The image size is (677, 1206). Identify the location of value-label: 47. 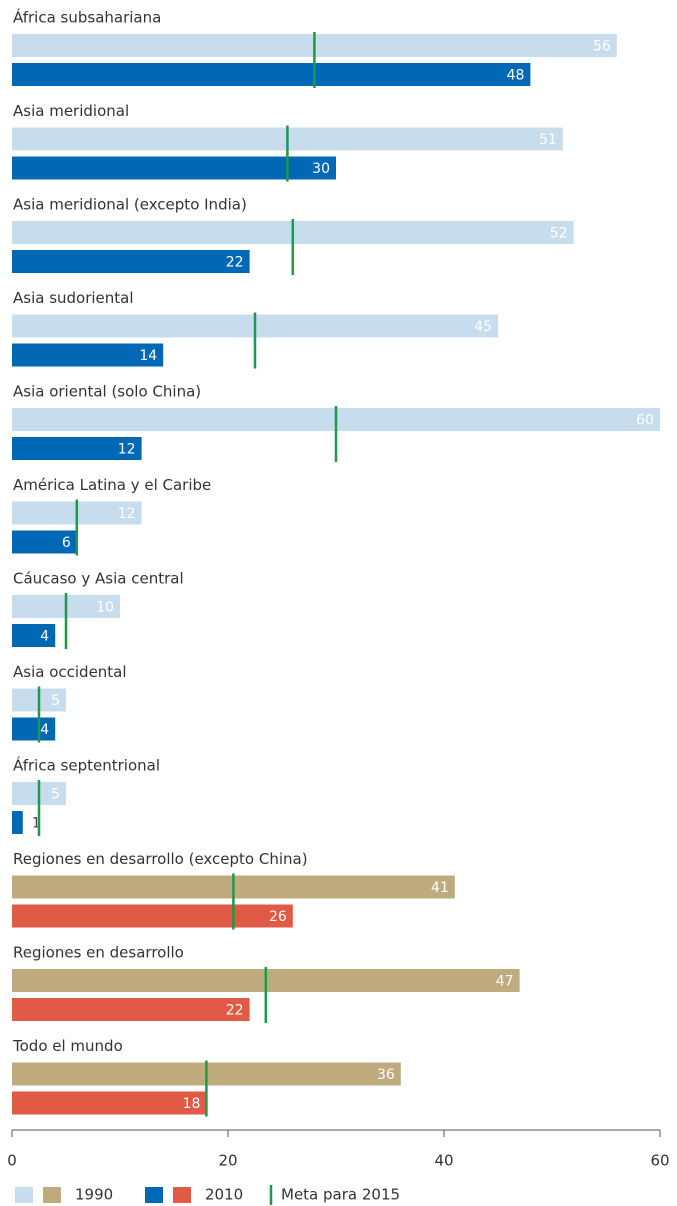
(505, 982).